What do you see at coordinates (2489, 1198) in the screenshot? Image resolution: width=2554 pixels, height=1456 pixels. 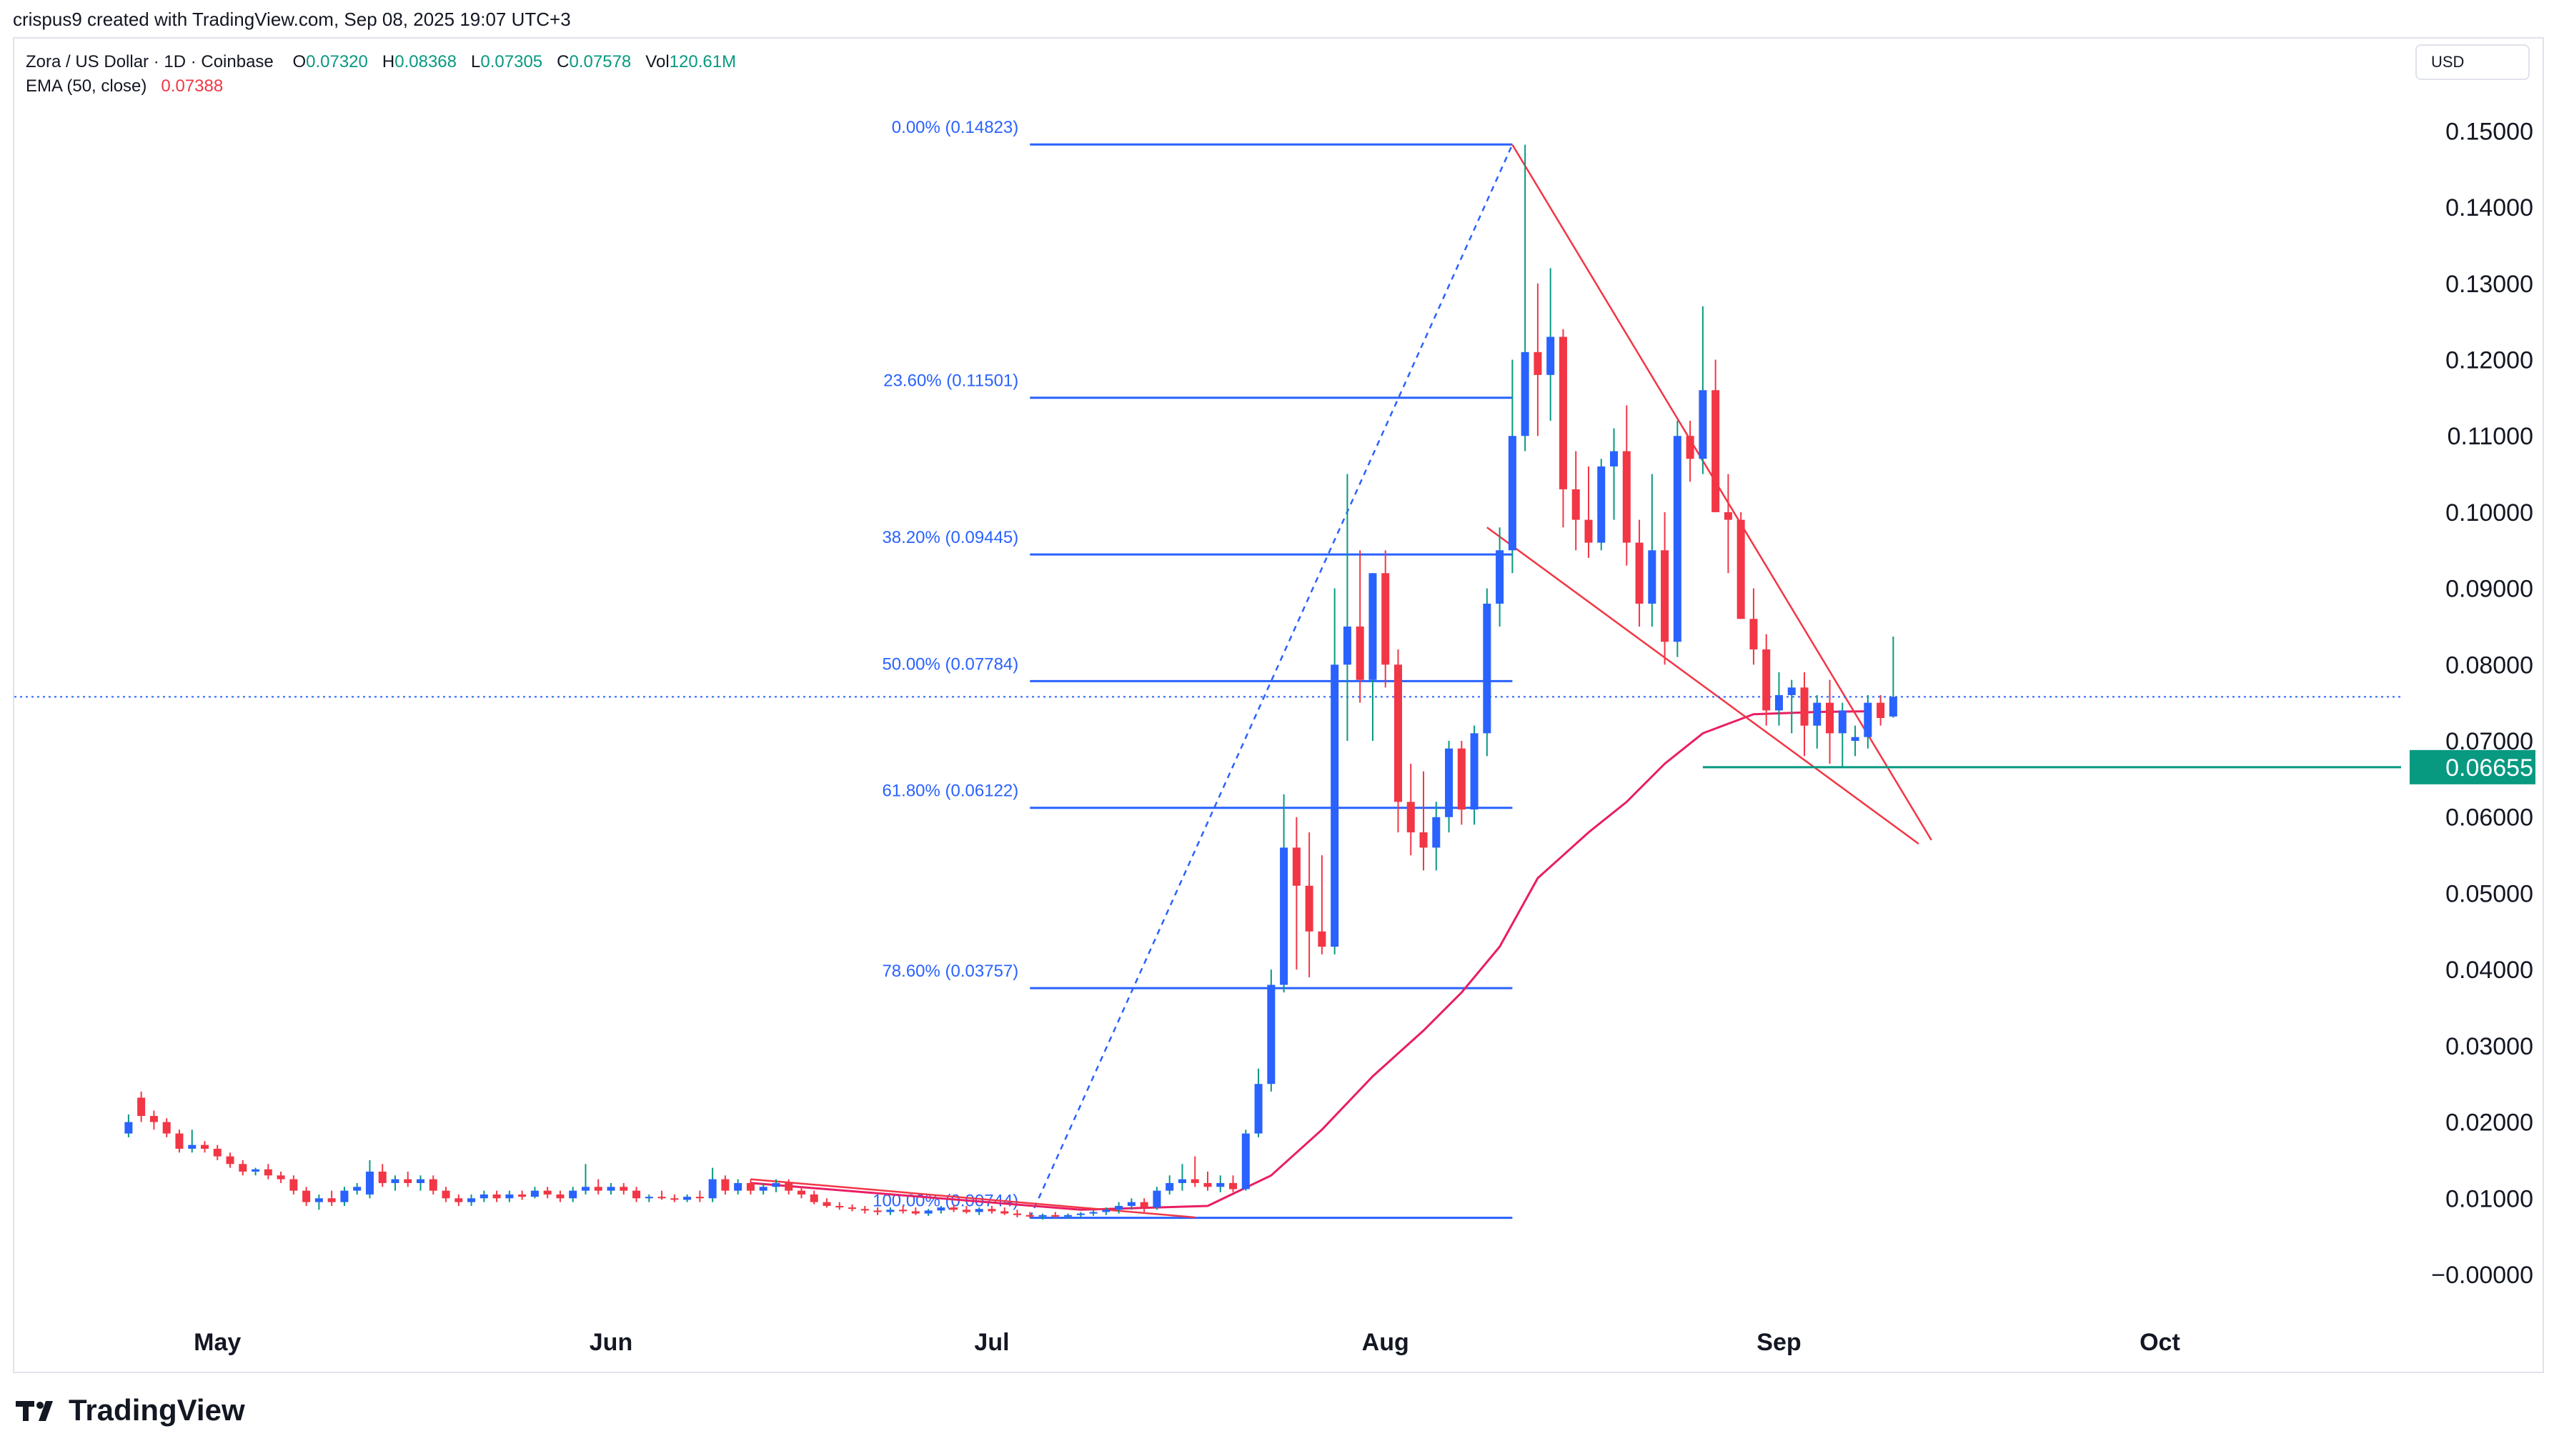 I see `price-tick-label: 0.01000` at bounding box center [2489, 1198].